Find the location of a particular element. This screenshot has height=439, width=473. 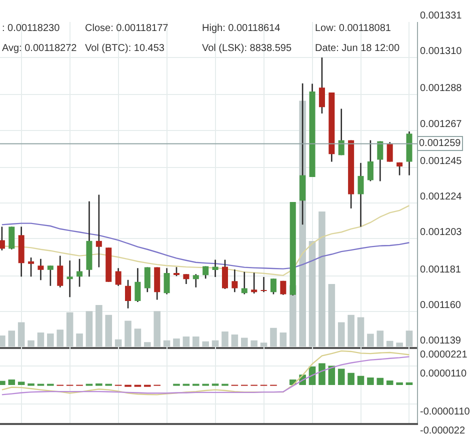

ref-line-label: 0.001259 is located at coordinates (440, 143).